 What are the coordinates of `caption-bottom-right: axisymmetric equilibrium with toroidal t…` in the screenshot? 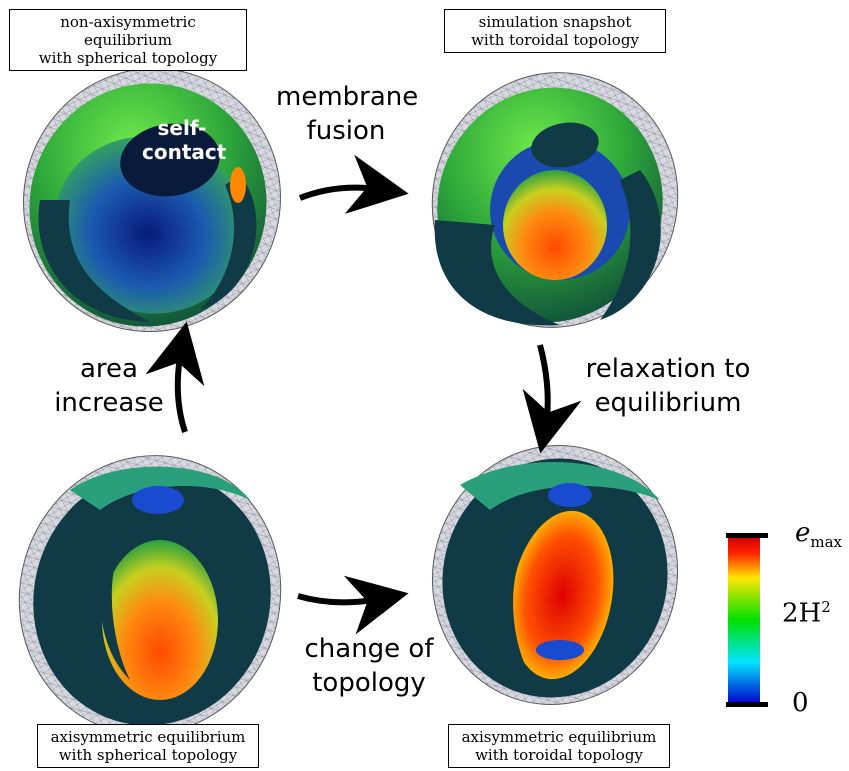 It's located at (559, 746).